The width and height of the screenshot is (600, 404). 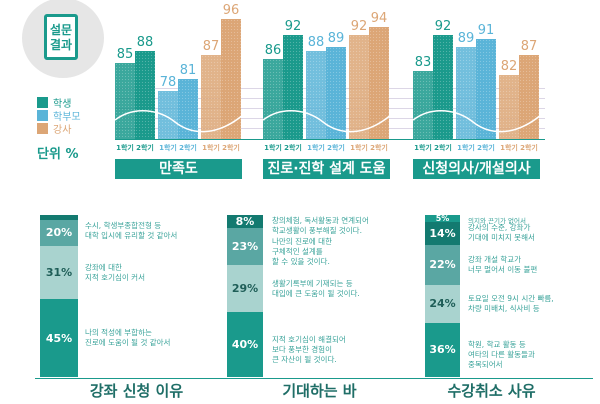 I want to click on segment-description: 토요일 오전 9시 시간 빠름, 차량 미배치, 식사비 등, so click(x=511, y=303).